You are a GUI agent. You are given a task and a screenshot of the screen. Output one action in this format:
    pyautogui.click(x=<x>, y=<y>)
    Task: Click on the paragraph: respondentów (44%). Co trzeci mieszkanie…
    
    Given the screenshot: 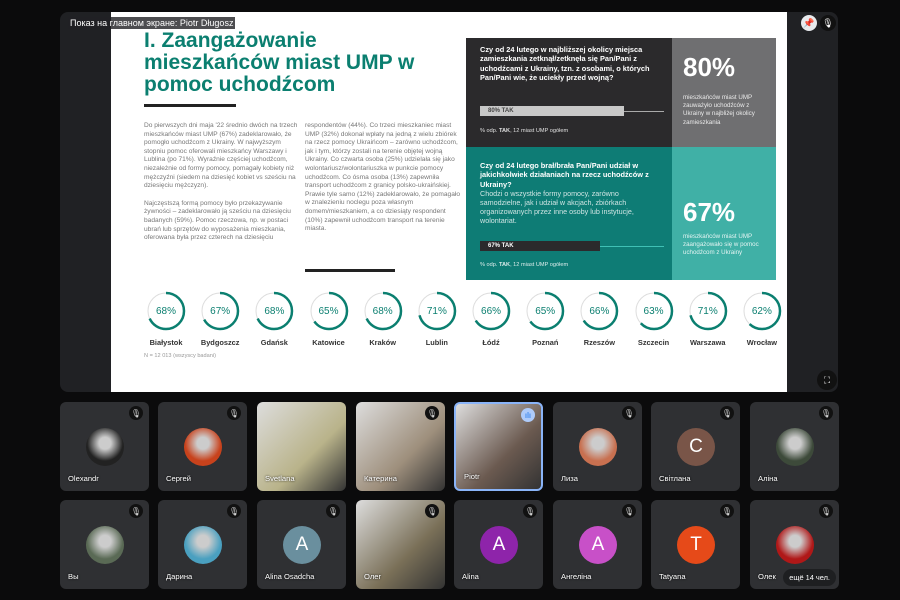 What is the action you would take?
    pyautogui.click(x=383, y=177)
    